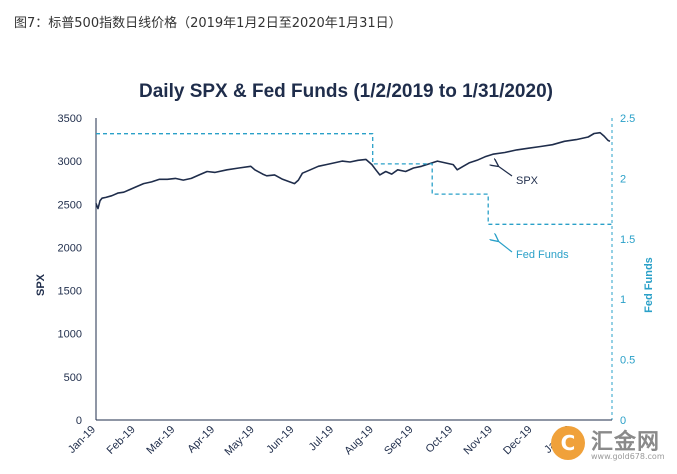 This screenshot has height=474, width=677. Describe the element at coordinates (527, 181) in the screenshot. I see `spx-annotation-label: SPX` at that location.